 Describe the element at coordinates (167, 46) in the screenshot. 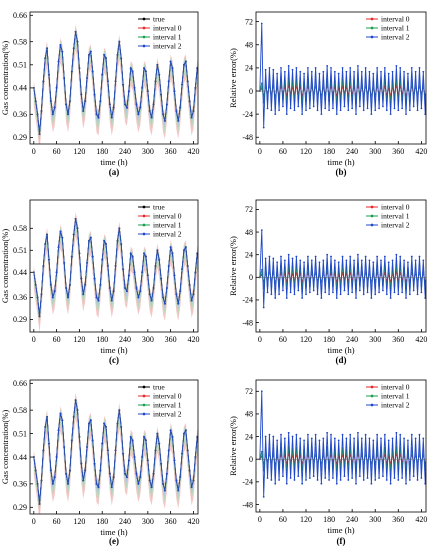

I see `legend-label: interval 2` at that location.